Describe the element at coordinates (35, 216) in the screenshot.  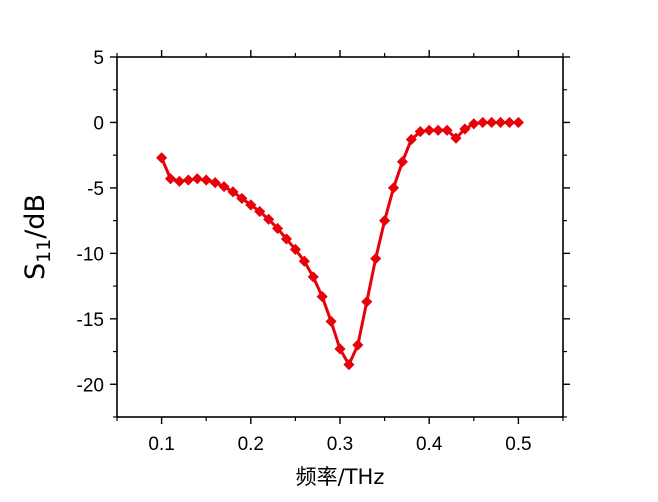
I see `y-axis-title-rest: /dB` at that location.